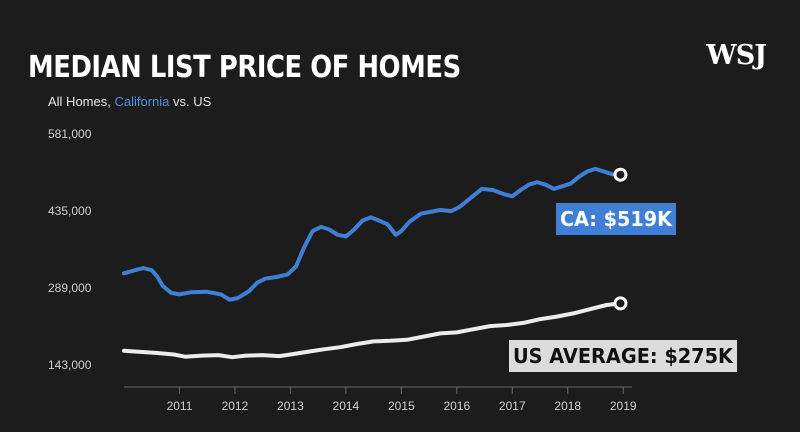  I want to click on x-axis: 2011 2012 2013 2014 2015 2016 2017 2018 2019, so click(402, 400).